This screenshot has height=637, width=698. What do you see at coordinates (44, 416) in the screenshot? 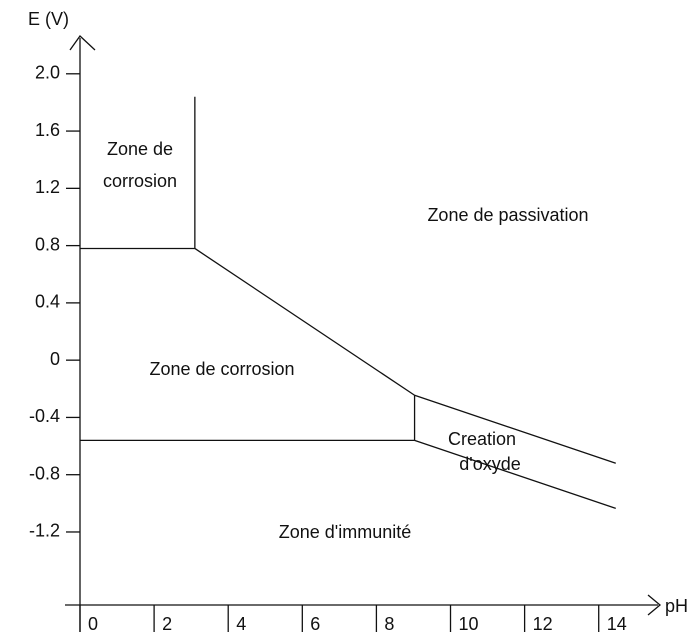
I see `y-tick-label: -0.4` at bounding box center [44, 416].